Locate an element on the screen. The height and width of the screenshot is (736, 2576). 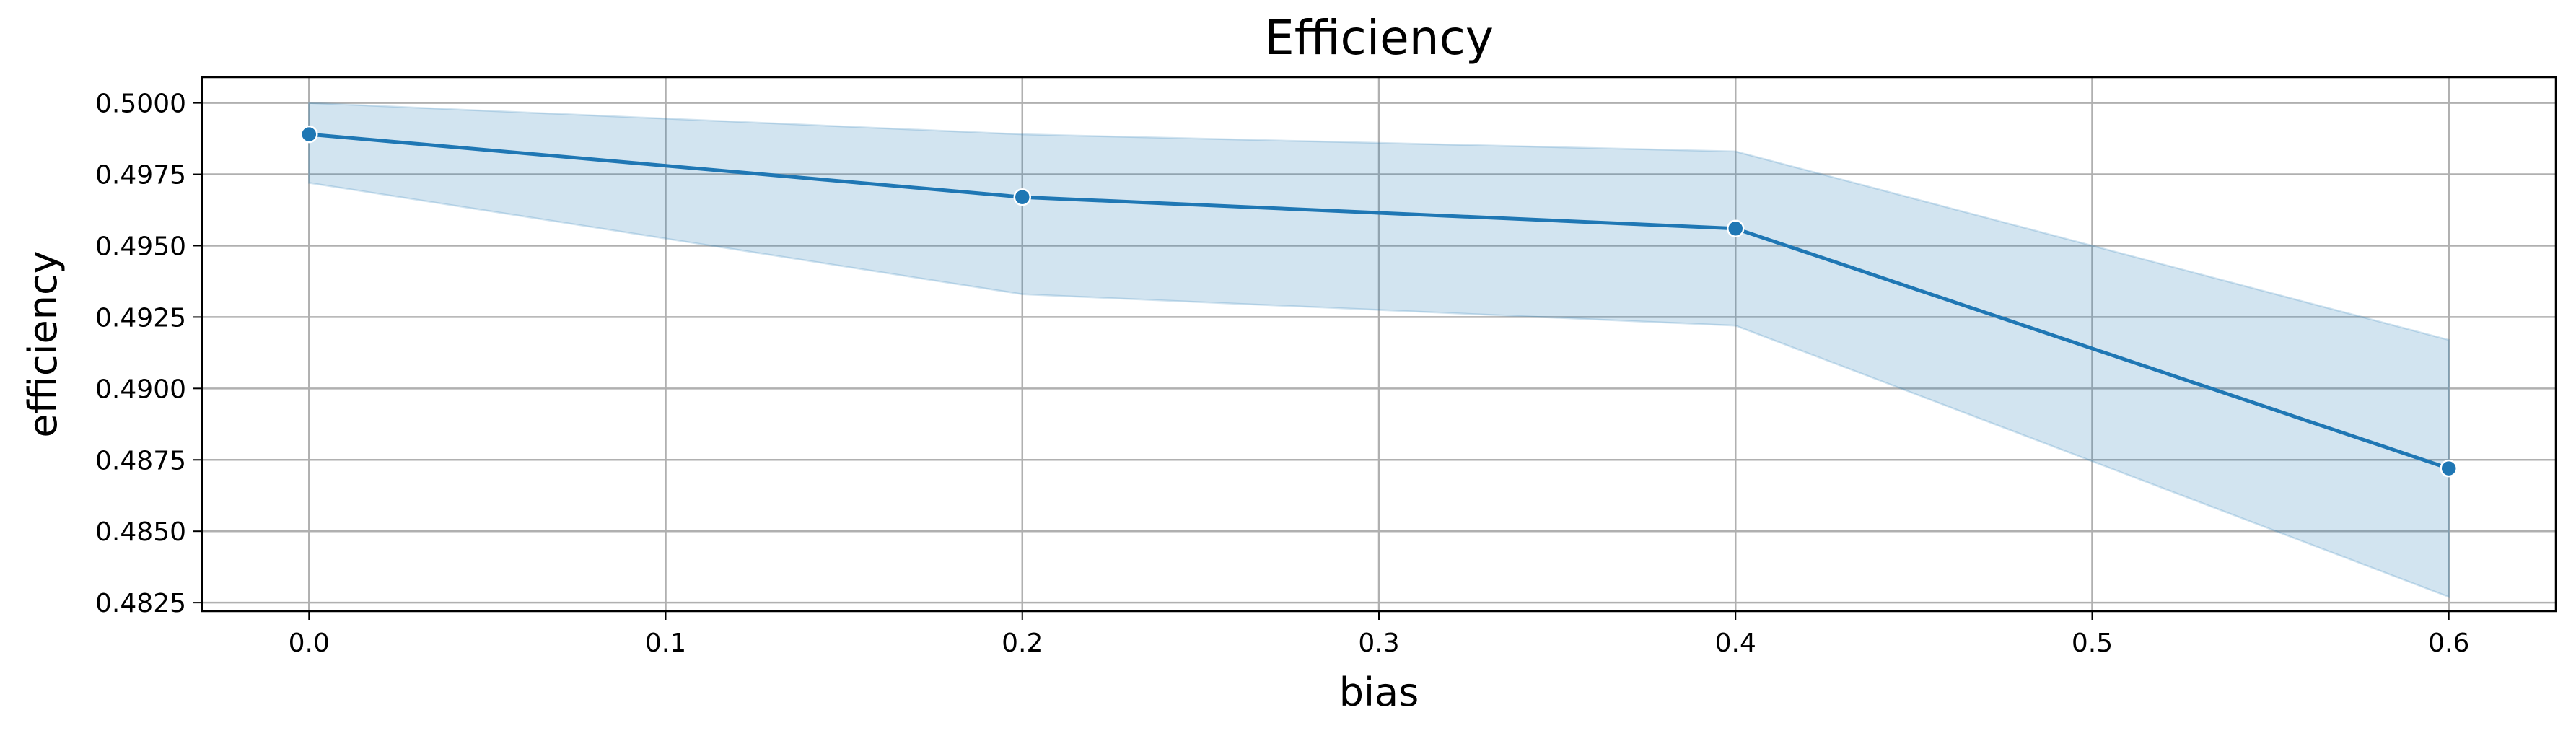
y-tick-label: 0.4925 is located at coordinates (140, 318).